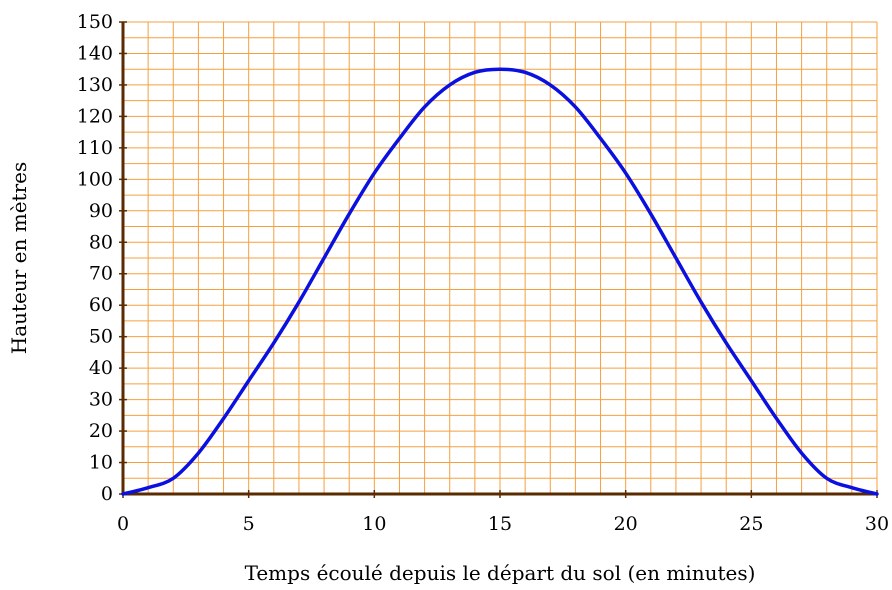  What do you see at coordinates (101, 305) in the screenshot?
I see `y-tick-label: 60` at bounding box center [101, 305].